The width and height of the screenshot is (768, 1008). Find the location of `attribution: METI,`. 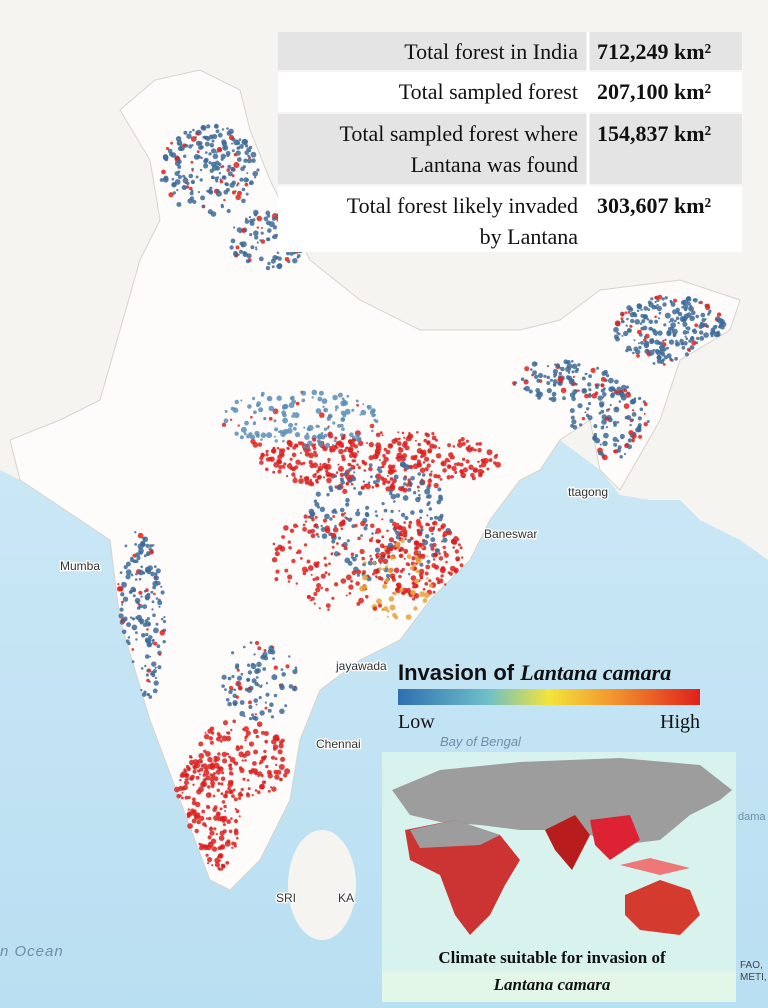

attribution: METI, is located at coordinates (753, 977).